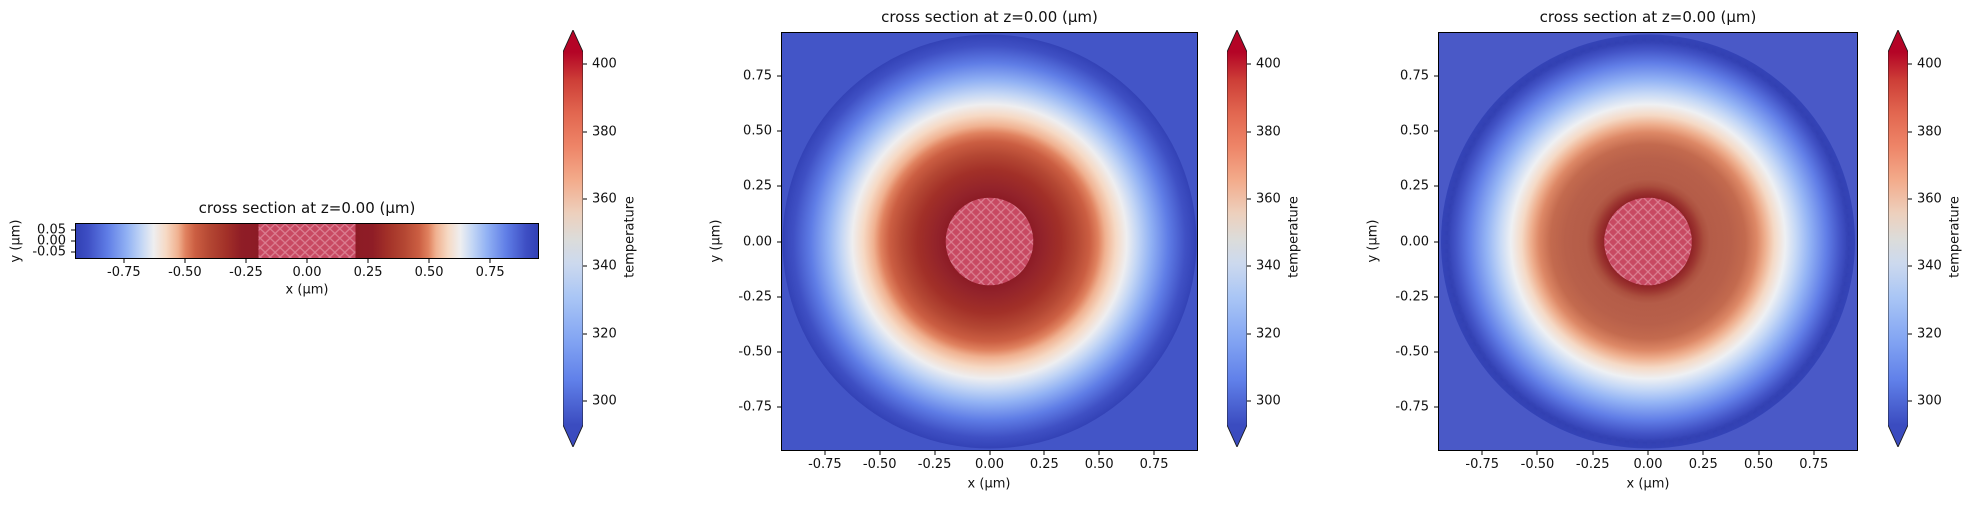 The image size is (1973, 506). Describe the element at coordinates (755, 407) in the screenshot. I see `y-tick-label: -0.75` at that location.